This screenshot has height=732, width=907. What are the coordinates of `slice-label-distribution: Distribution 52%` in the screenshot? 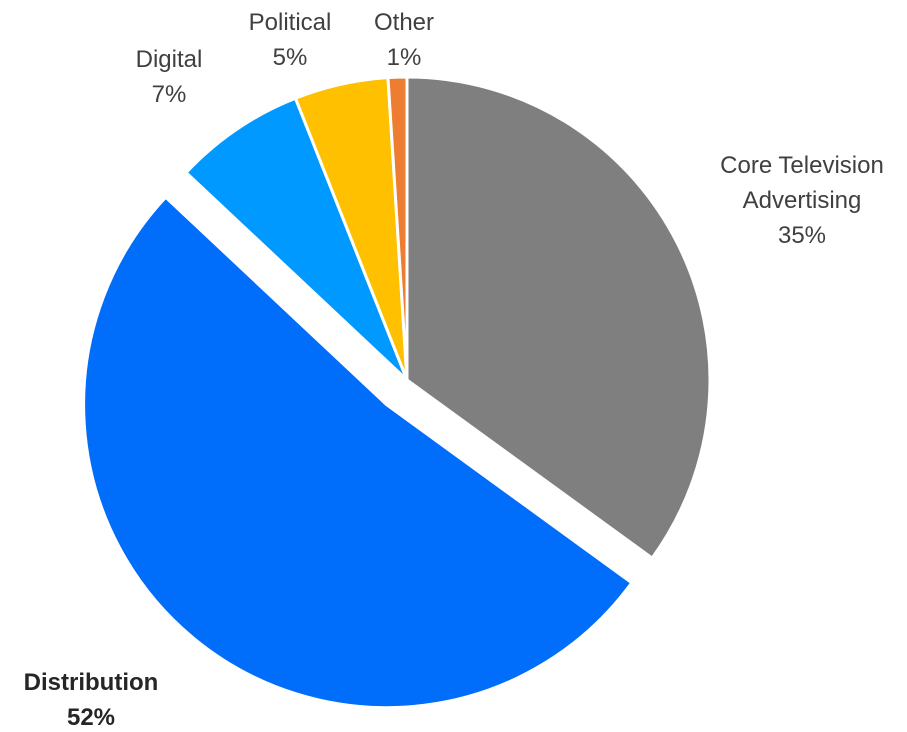 It's located at (91, 700).